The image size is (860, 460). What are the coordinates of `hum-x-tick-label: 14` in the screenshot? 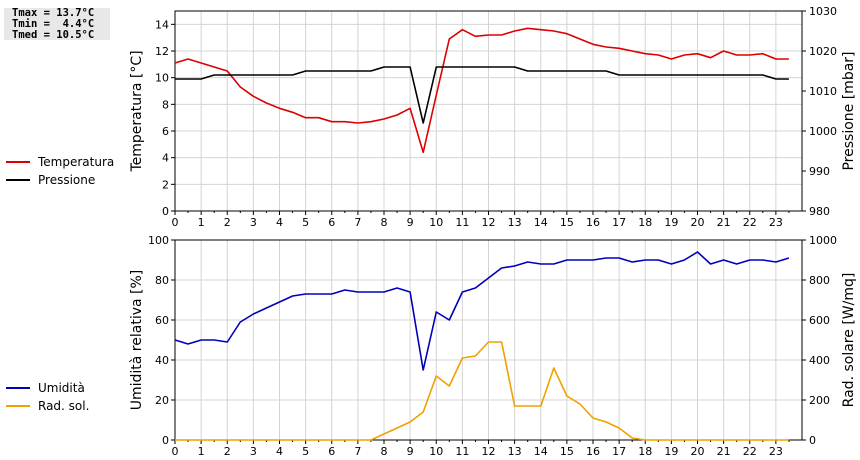 It's located at (541, 451).